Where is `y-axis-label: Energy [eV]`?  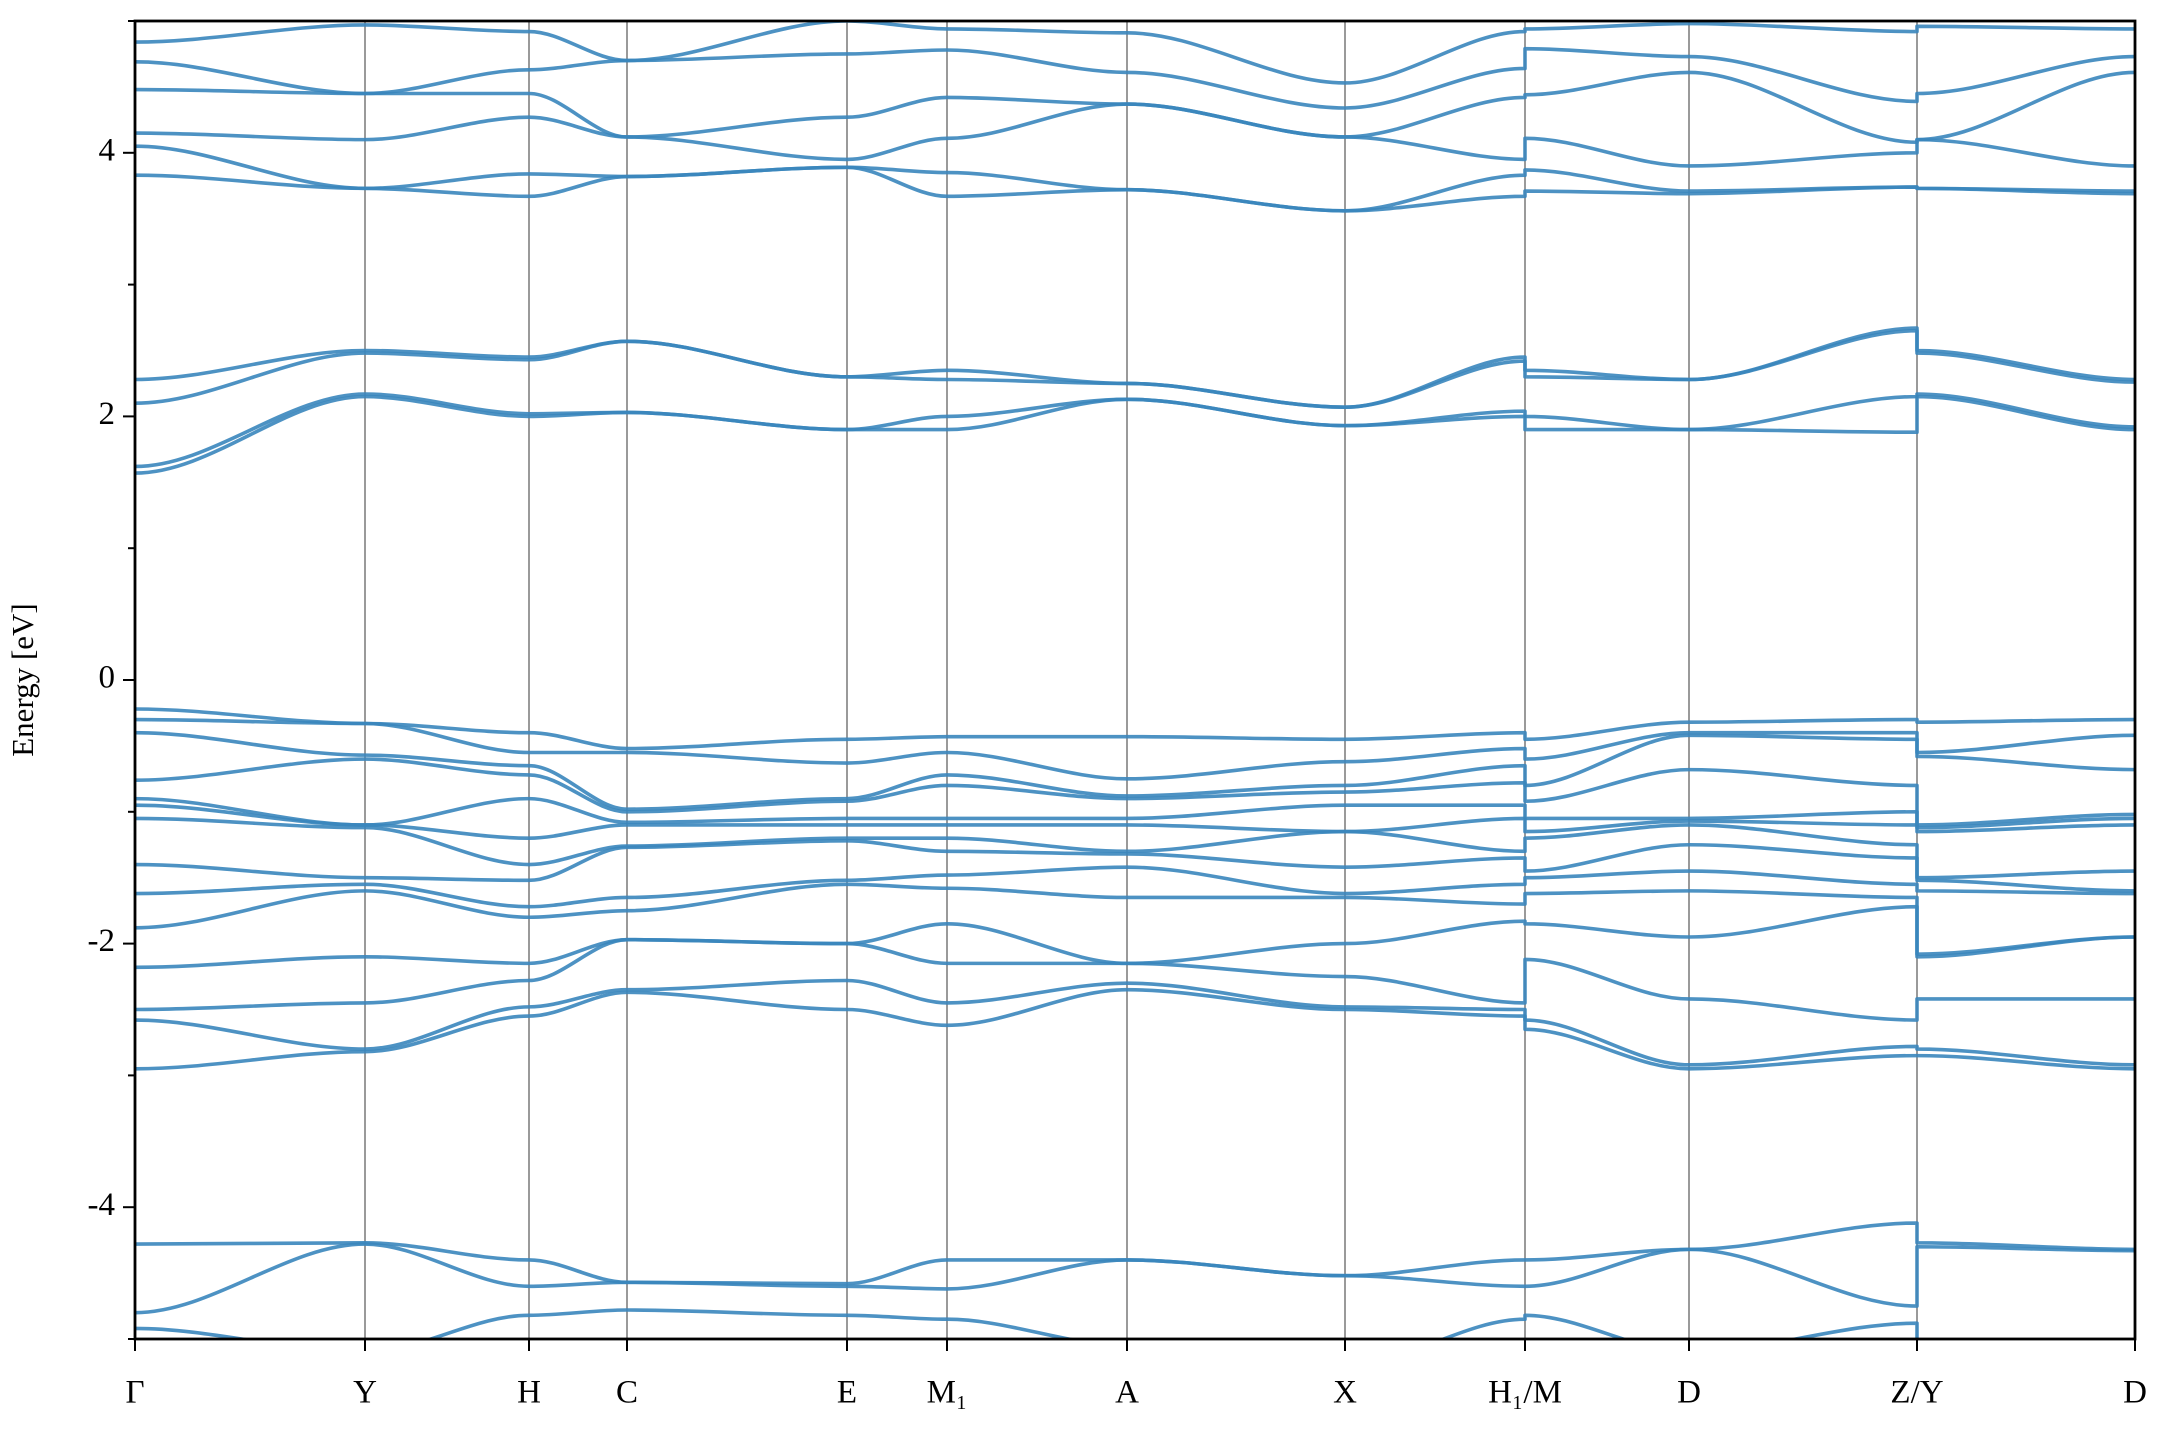
y-axis-label: Energy [eV] is located at coordinates (22, 680).